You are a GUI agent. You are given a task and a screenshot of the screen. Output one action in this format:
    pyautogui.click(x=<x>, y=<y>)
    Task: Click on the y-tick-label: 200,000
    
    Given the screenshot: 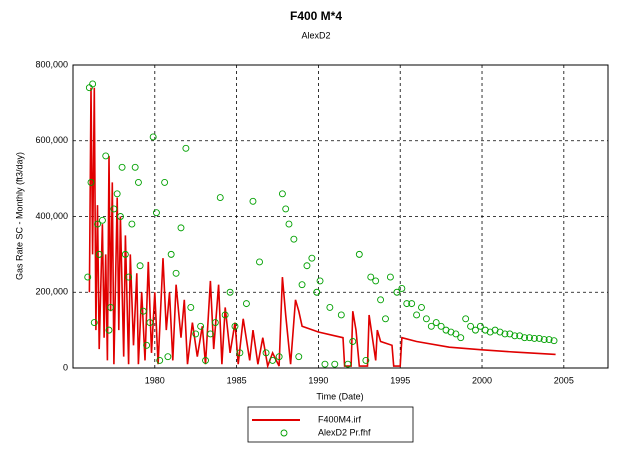 What is the action you would take?
    pyautogui.click(x=51, y=292)
    